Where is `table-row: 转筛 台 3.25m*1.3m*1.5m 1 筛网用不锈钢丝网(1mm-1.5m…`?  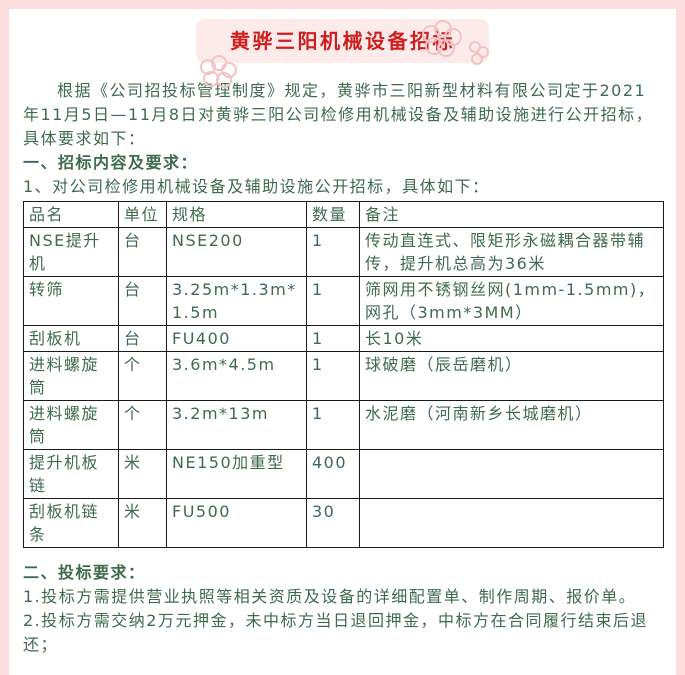
table-row: 转筛 台 3.25m*1.3m*1.5m 1 筛网用不锈钢丝网(1mm-1.5m… is located at coordinates (343, 301).